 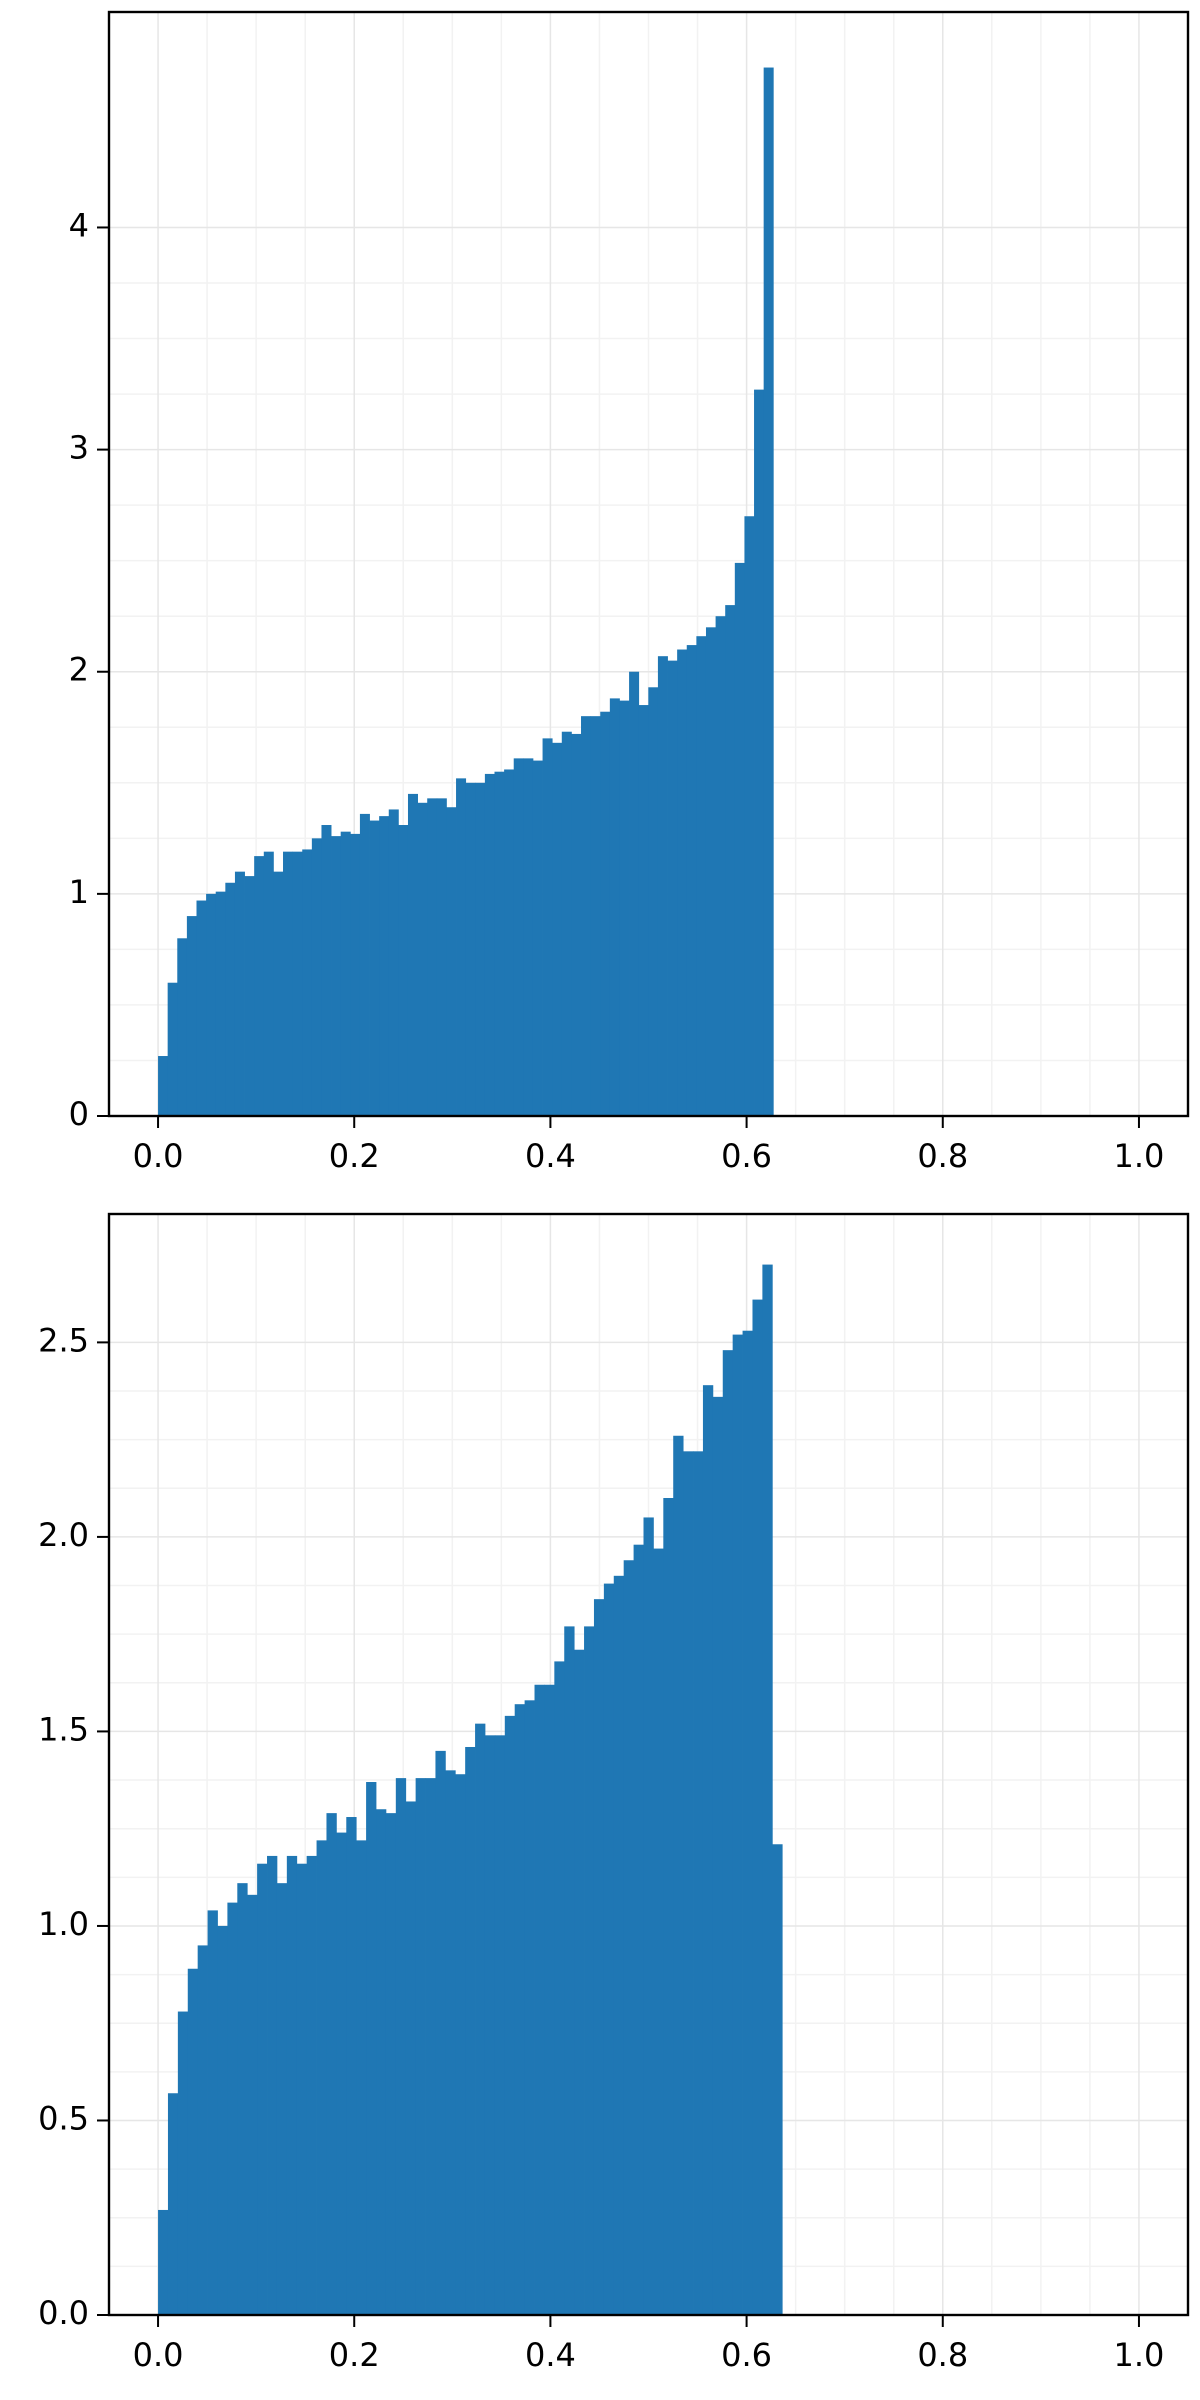 What do you see at coordinates (1139, 1156) in the screenshot?
I see `x-tick-label: 1.0` at bounding box center [1139, 1156].